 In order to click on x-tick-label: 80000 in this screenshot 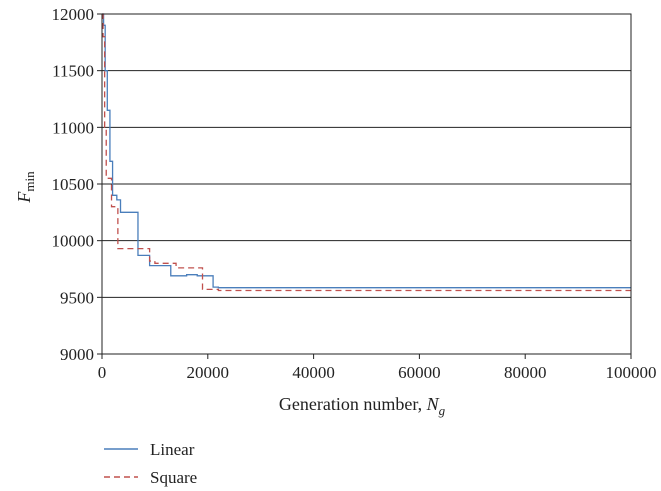, I will do `click(525, 372)`.